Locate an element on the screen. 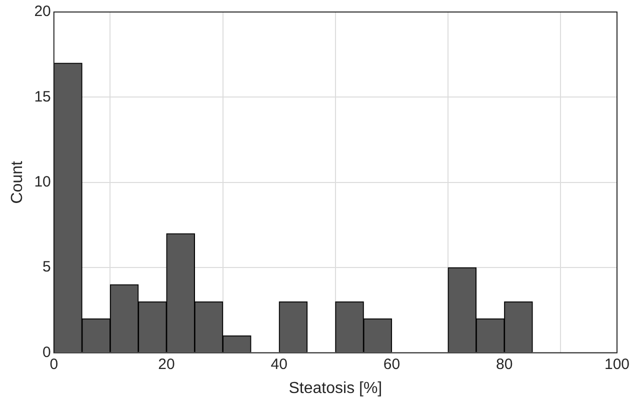 The height and width of the screenshot is (402, 635). y-tick-label: 10 is located at coordinates (42, 182).